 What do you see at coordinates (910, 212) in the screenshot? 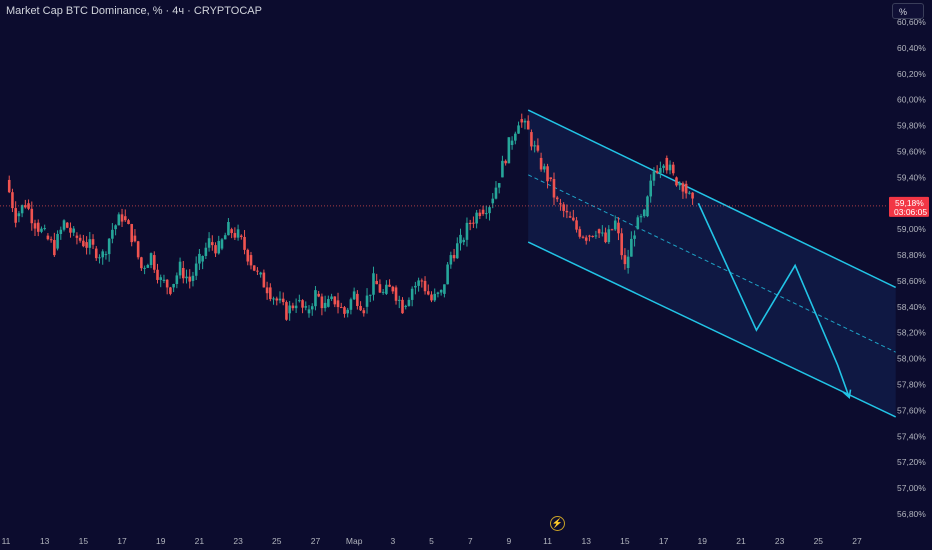
I see `countdown-timer: 03:06:05` at bounding box center [910, 212].